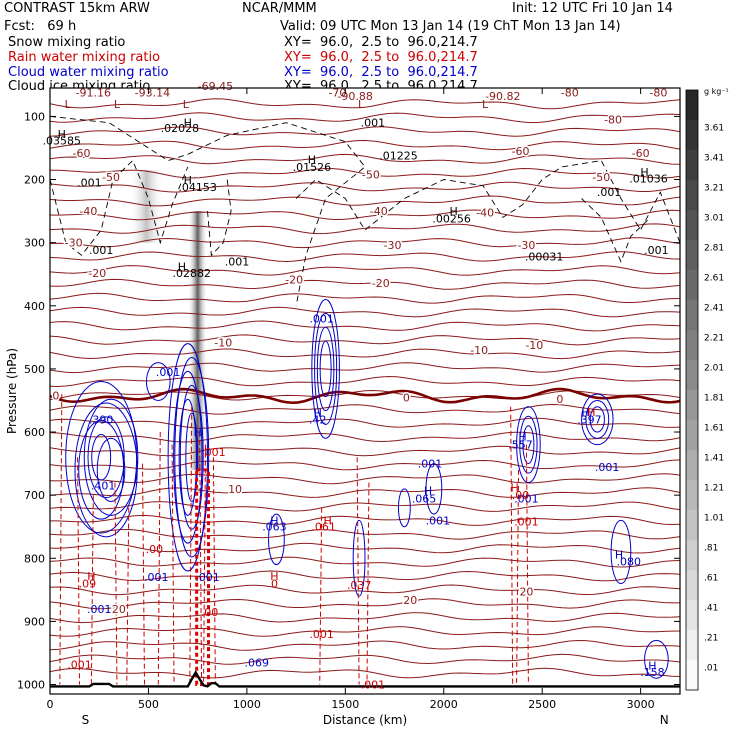  Describe the element at coordinates (711, 549) in the screenshot. I see `colorbar-label: .81` at that location.